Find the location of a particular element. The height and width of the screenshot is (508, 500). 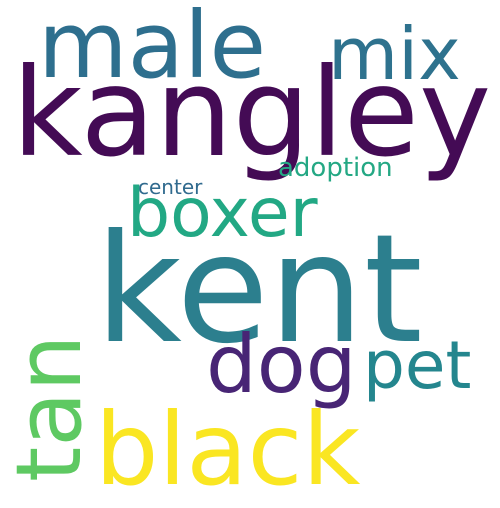

word-boxer: boxer is located at coordinates (222, 213).